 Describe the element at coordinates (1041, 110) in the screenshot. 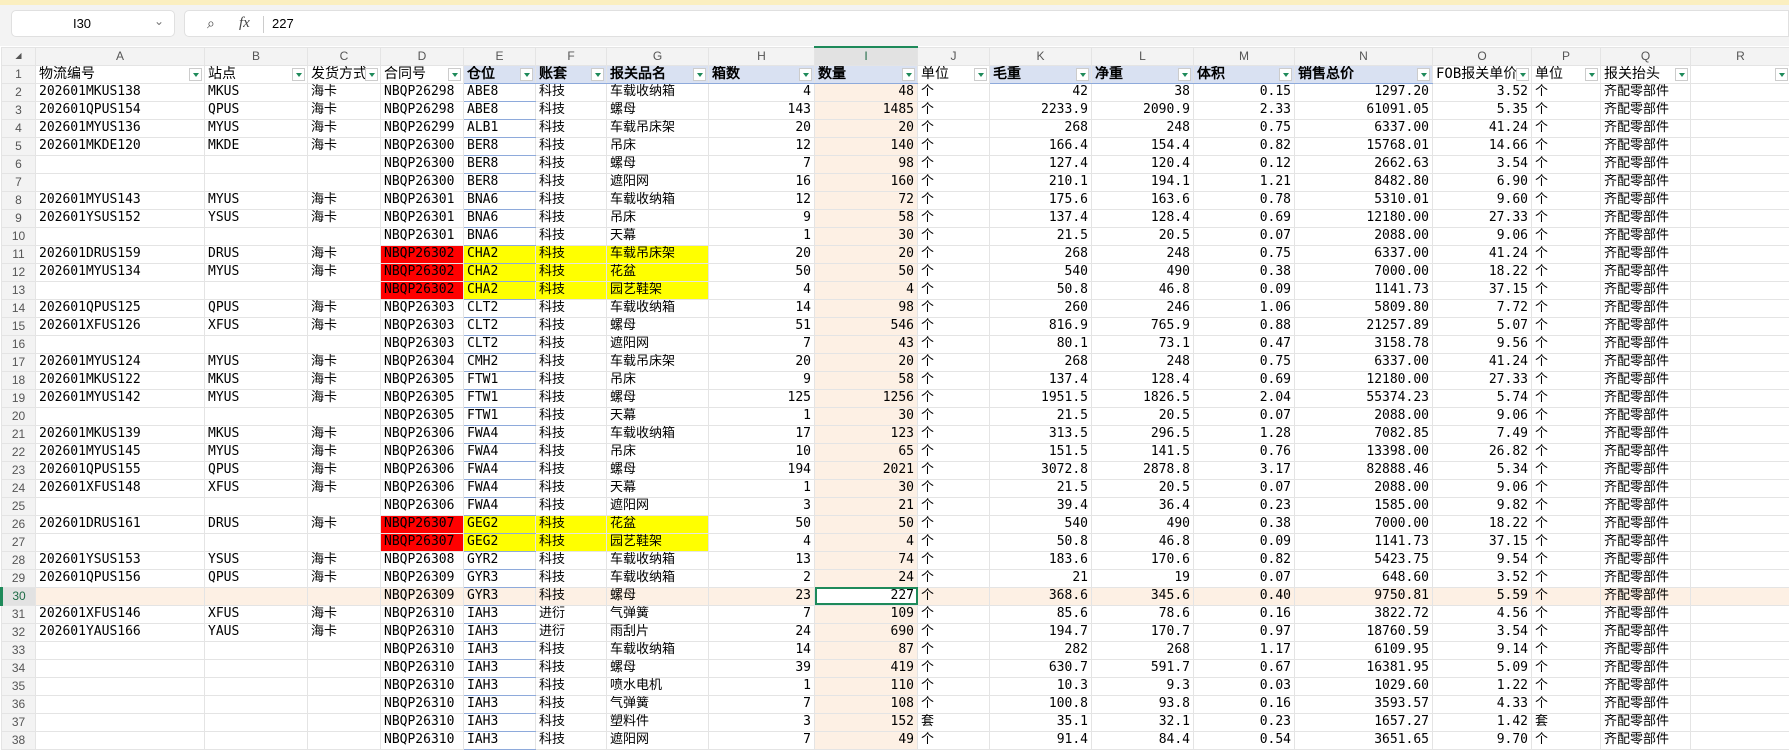

I see `cell: 2233.9` at that location.